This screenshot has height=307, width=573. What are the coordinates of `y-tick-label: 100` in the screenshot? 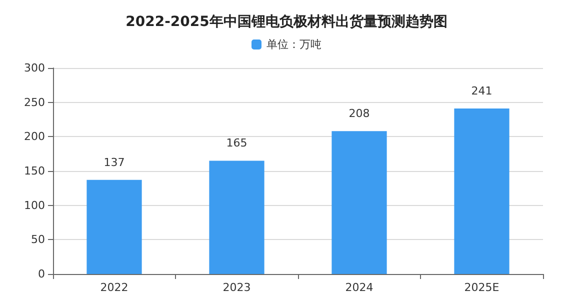 It's located at (34, 205).